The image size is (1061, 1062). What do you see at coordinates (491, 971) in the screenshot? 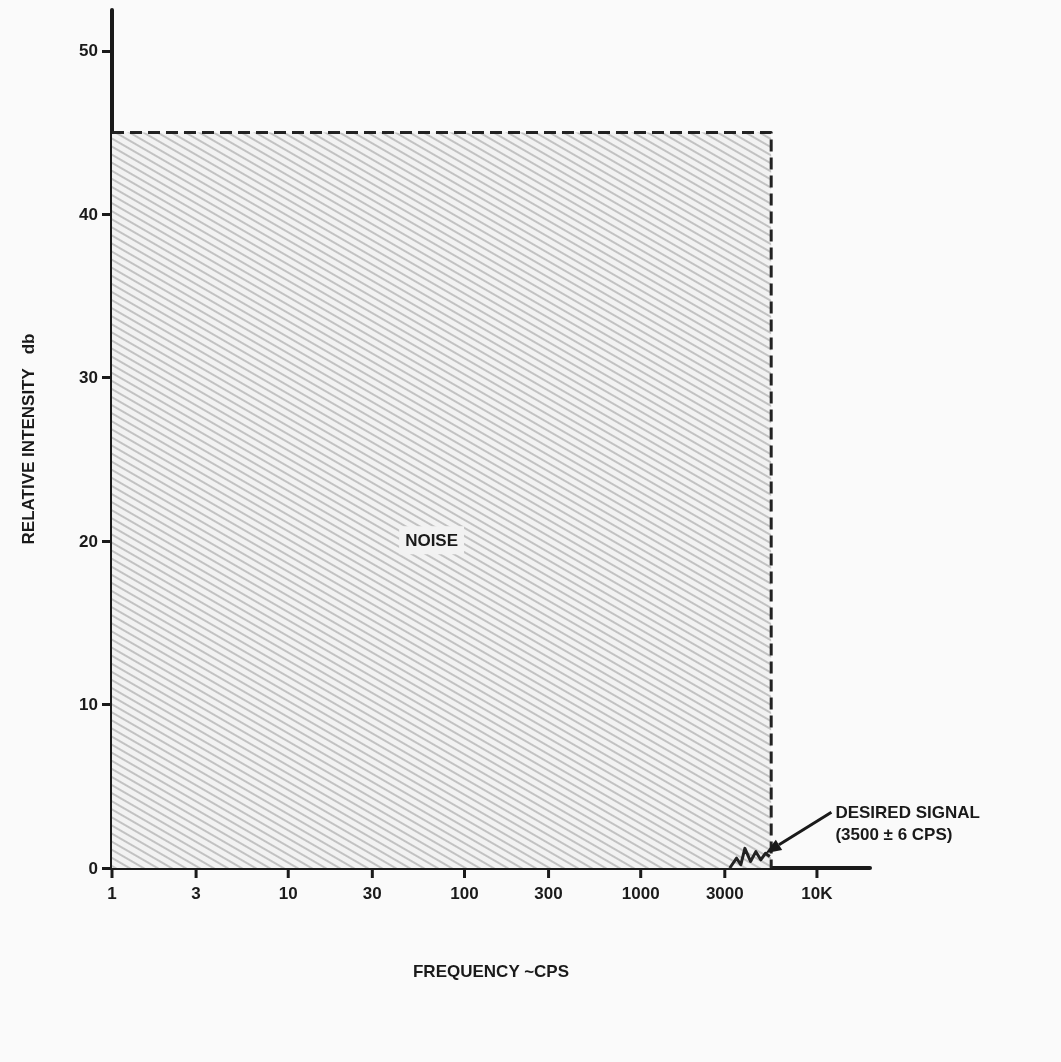
I see `x-axis-title: FREQUENCY ~CPS` at bounding box center [491, 971].